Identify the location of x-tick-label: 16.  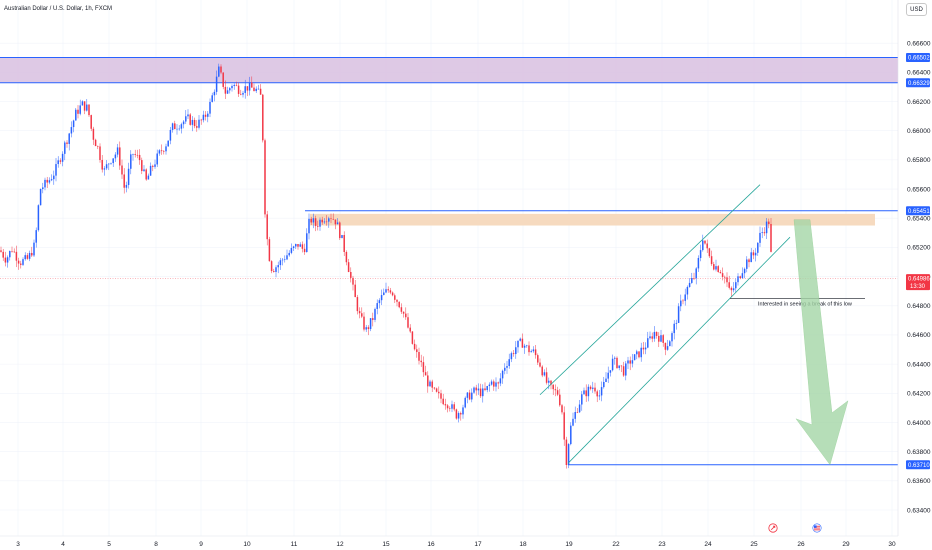
(431, 544).